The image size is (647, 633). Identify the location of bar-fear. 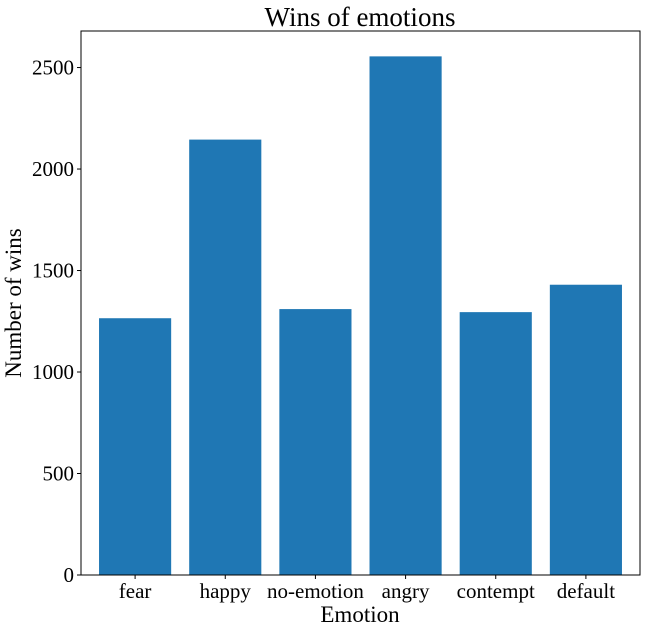
(135, 446).